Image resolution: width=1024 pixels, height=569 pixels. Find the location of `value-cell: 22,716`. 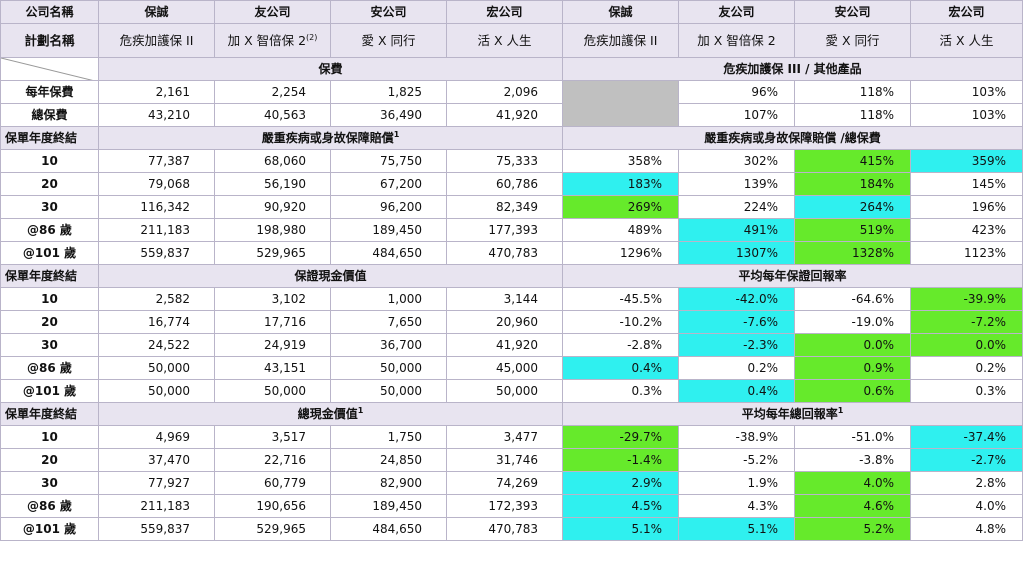

value-cell: 22,716 is located at coordinates (272, 460).